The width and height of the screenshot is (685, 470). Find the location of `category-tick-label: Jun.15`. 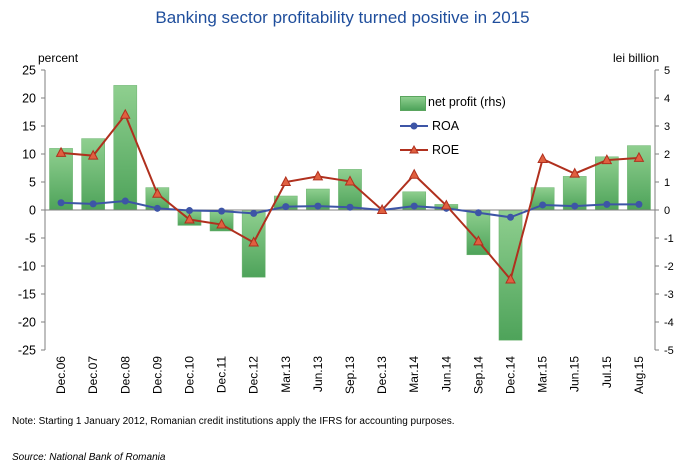

category-tick-label: Jun.15 is located at coordinates (575, 374).